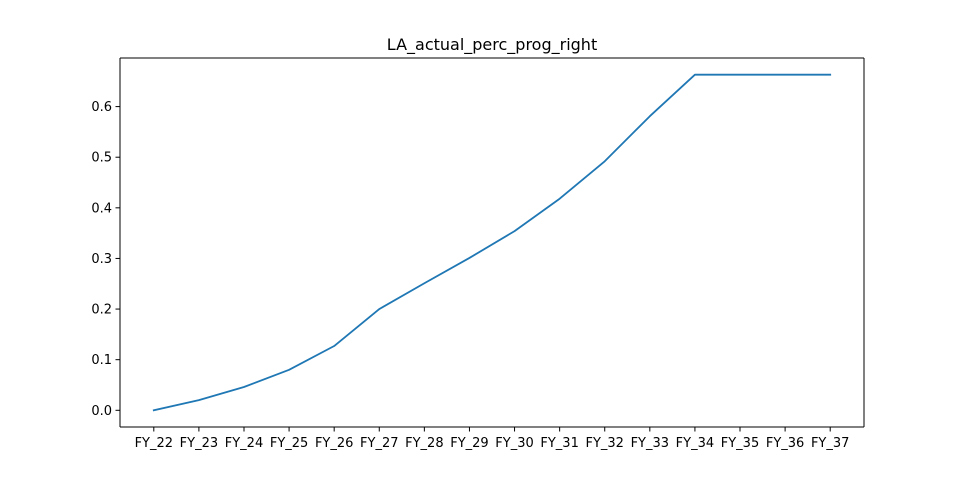  Describe the element at coordinates (514, 443) in the screenshot. I see `x-tick-label: FY_30` at that location.